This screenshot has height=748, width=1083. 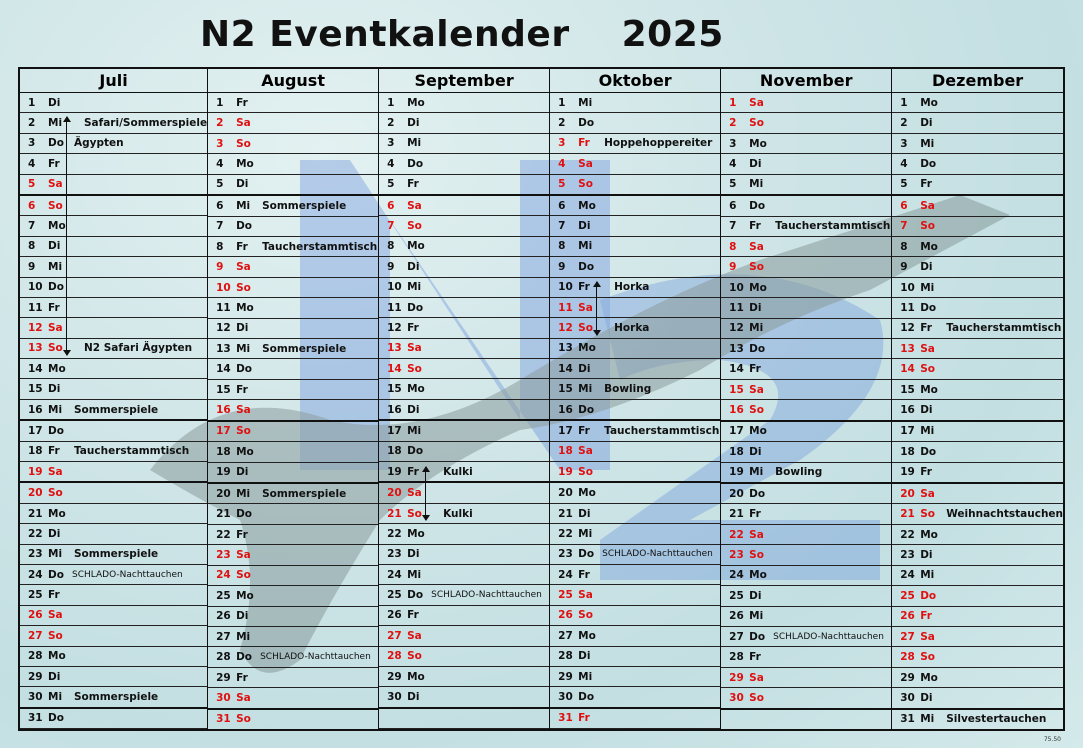 What do you see at coordinates (565, 574) in the screenshot?
I see `day-number: 24` at bounding box center [565, 574].